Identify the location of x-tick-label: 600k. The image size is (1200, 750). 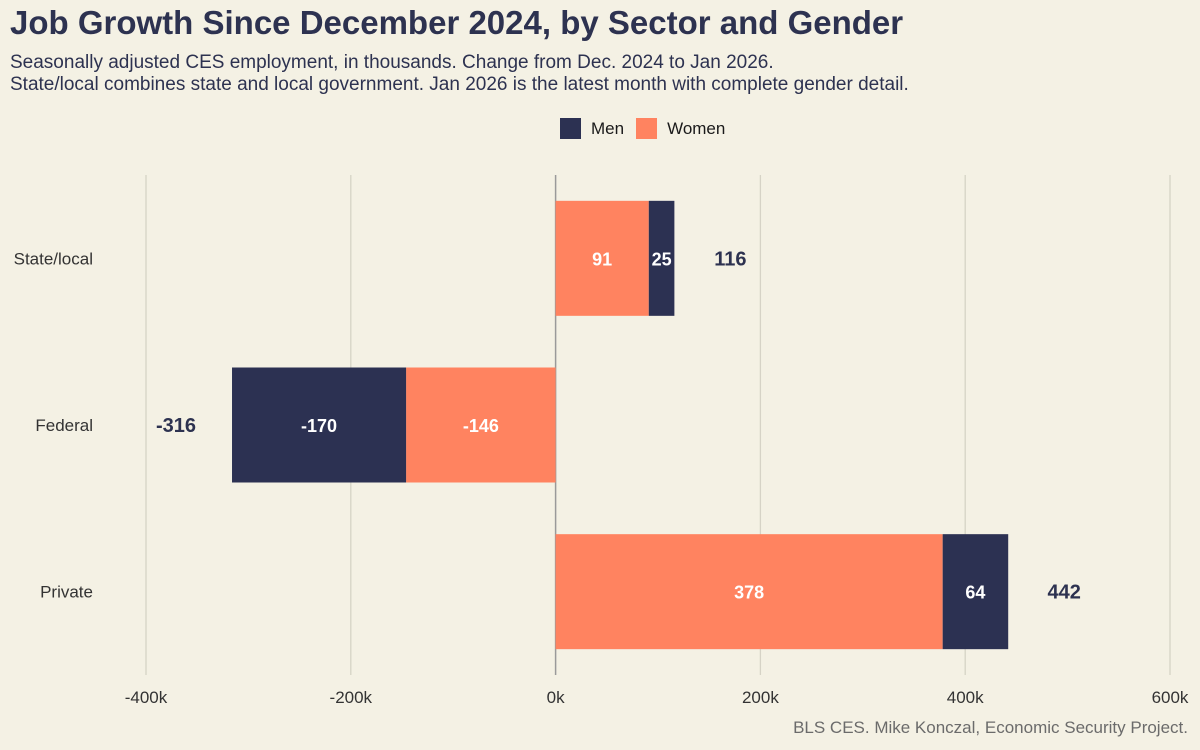
(1170, 697).